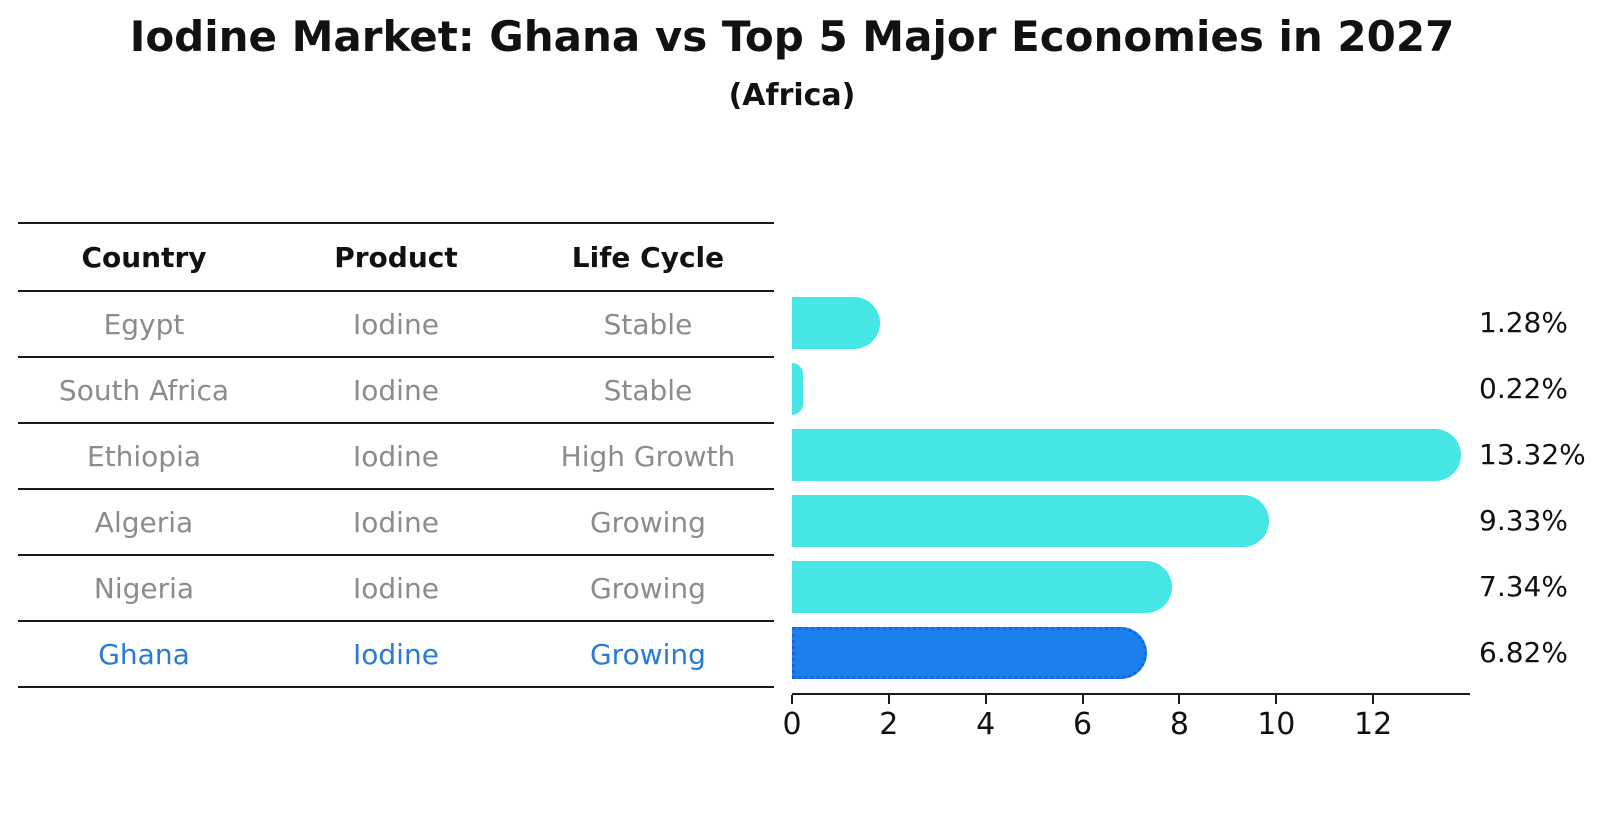 The image size is (1604, 823). What do you see at coordinates (986, 724) in the screenshot?
I see `x-tick-label: 4` at bounding box center [986, 724].